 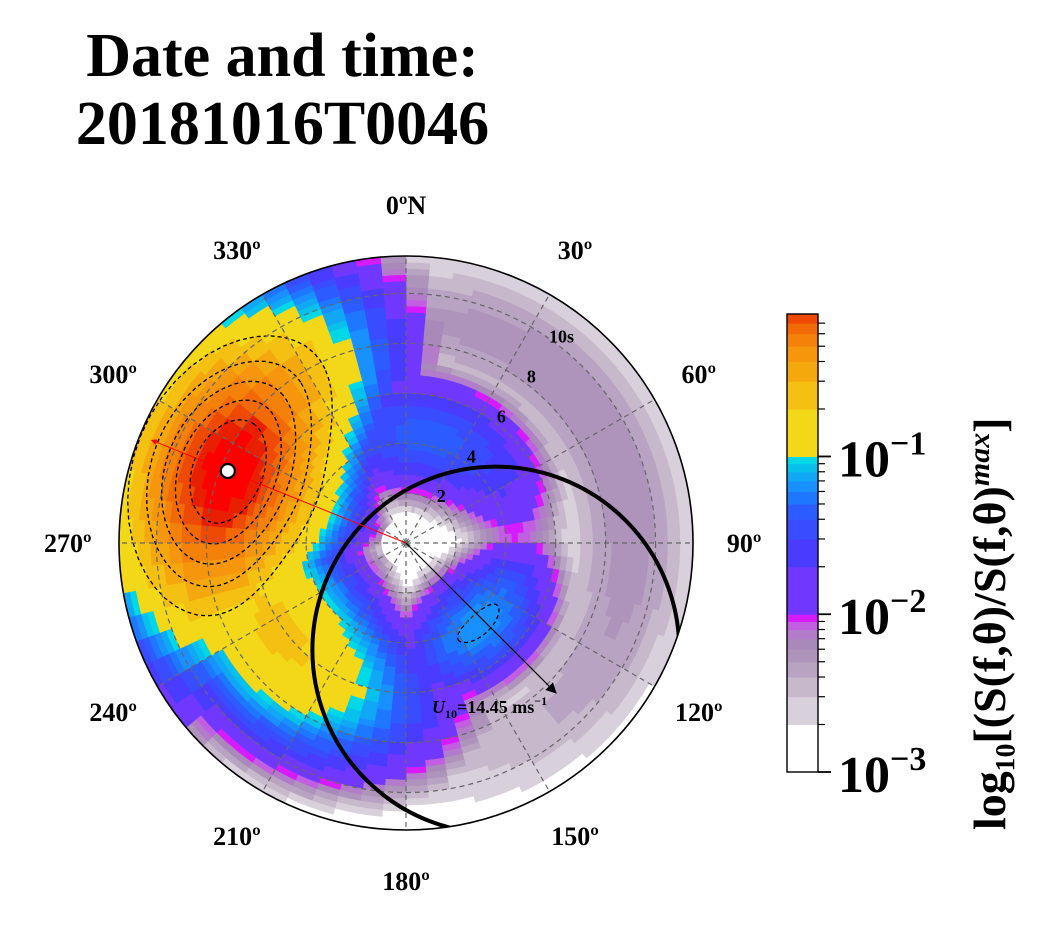 I want to click on colorbar-label: log₁₀[(S(f,θ)/S(f,θ)max], so click(x=989, y=623).